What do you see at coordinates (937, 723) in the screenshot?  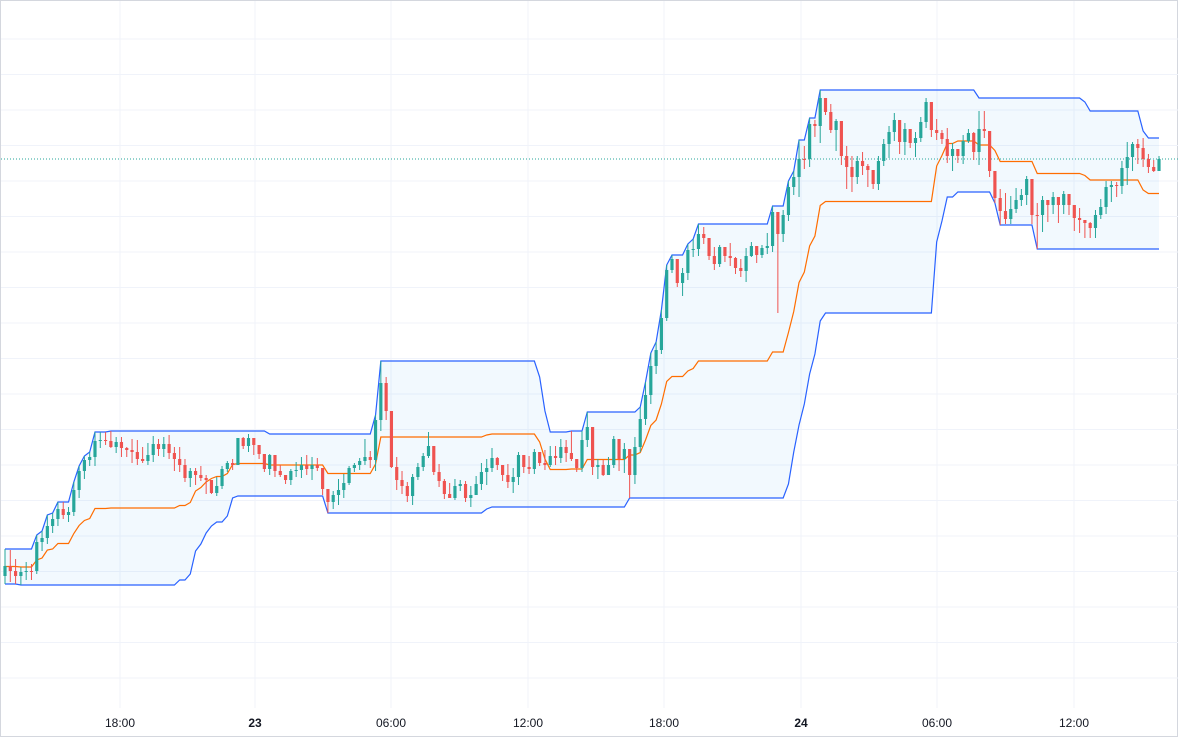 I see `x-tick-label: 06:00` at bounding box center [937, 723].